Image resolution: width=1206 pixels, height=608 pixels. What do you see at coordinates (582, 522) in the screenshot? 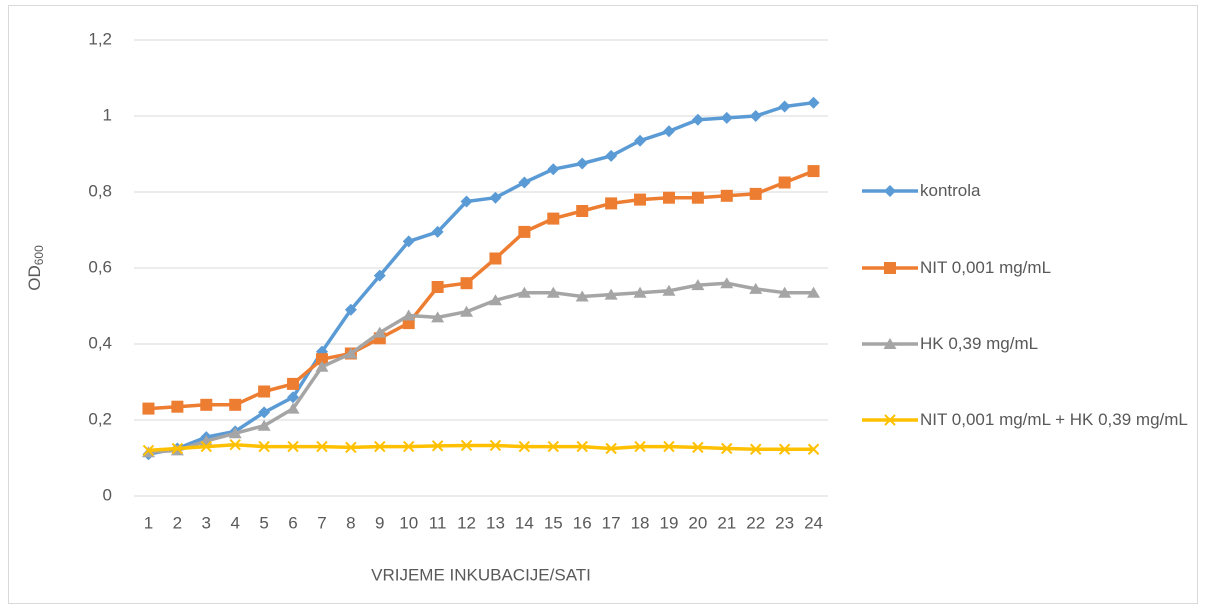
I see `x-tick-label: 16` at bounding box center [582, 522].